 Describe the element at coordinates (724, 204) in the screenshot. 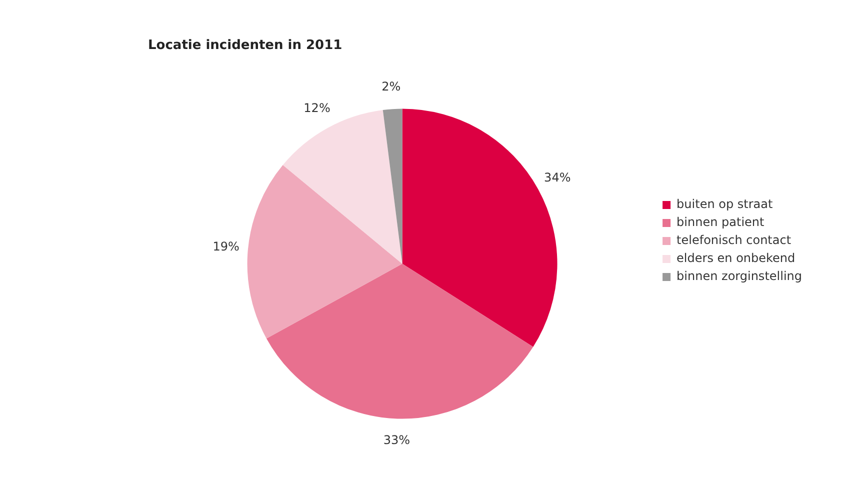

I see `legend-label: buiten op straat` at that location.